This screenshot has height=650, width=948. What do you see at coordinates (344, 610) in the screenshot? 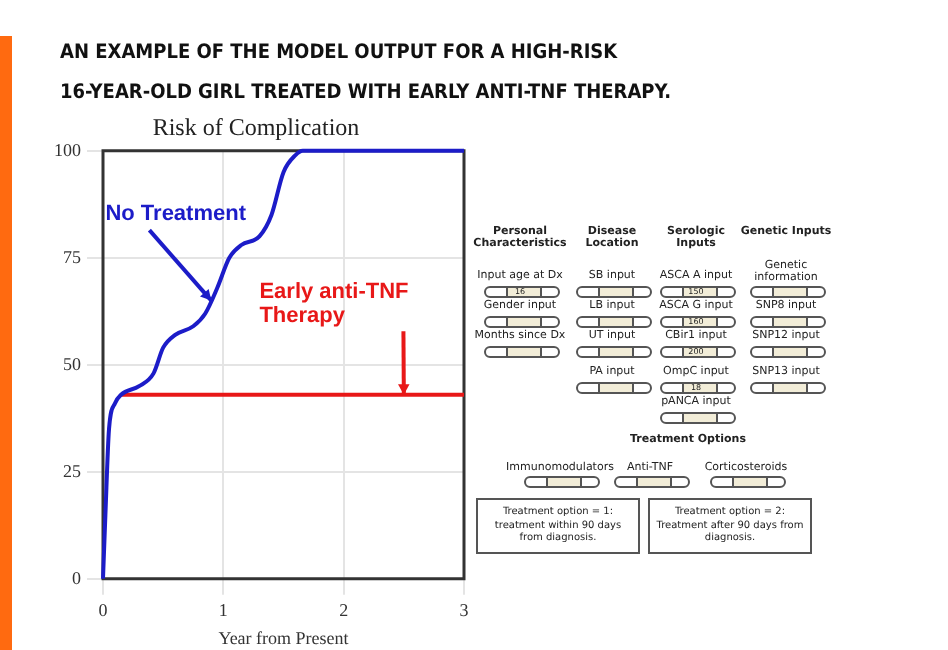
I see `x-tick-label: 2` at bounding box center [344, 610].